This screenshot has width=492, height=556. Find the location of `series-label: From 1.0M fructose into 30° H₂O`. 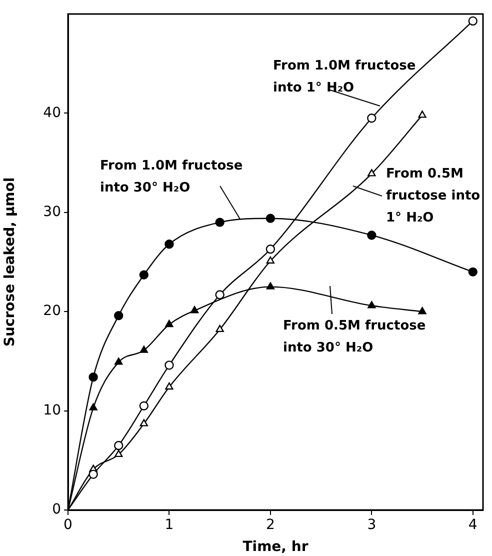

series-label: From 1.0M fructose into 30° H₂O is located at coordinates (171, 177).